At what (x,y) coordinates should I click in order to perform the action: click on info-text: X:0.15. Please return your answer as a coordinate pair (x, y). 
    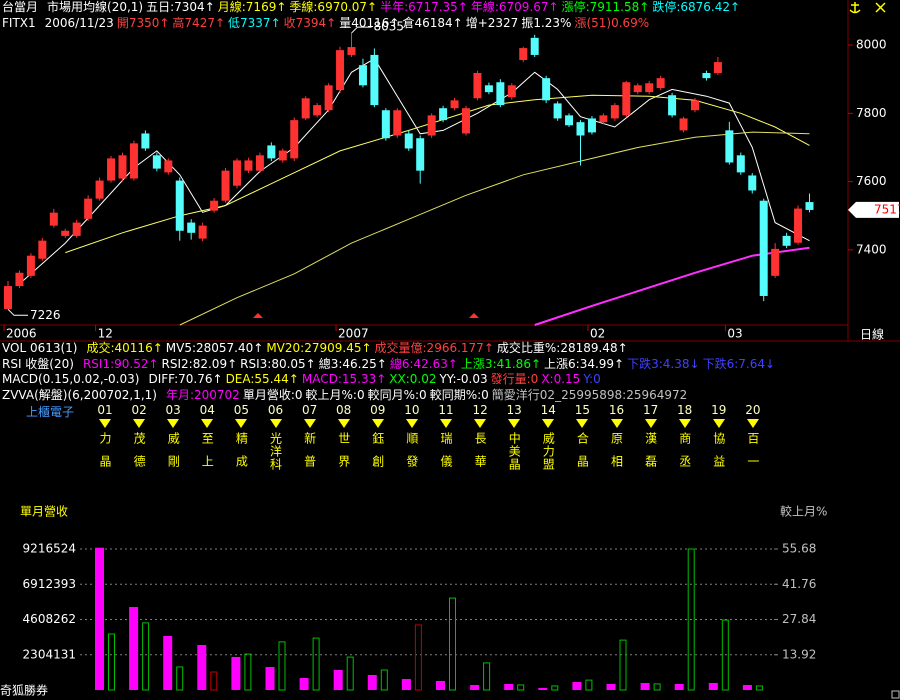
    Looking at the image, I should click on (561, 379).